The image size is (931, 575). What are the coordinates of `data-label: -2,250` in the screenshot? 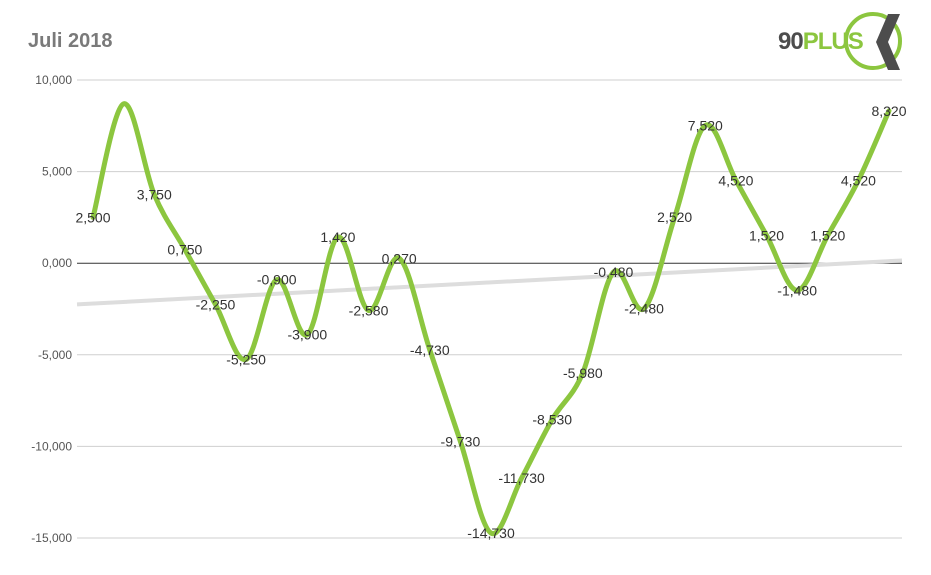 It's located at (216, 304).